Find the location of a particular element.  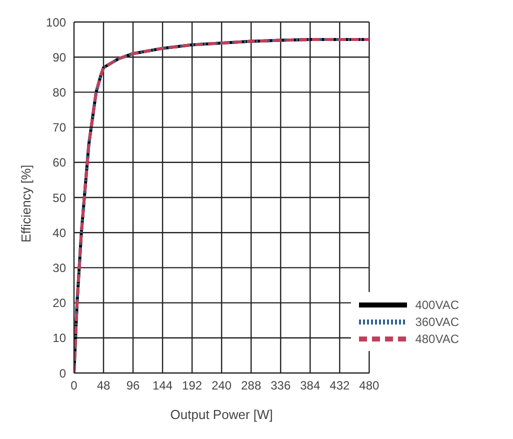

y-tick-label: 10 is located at coordinates (59, 338).